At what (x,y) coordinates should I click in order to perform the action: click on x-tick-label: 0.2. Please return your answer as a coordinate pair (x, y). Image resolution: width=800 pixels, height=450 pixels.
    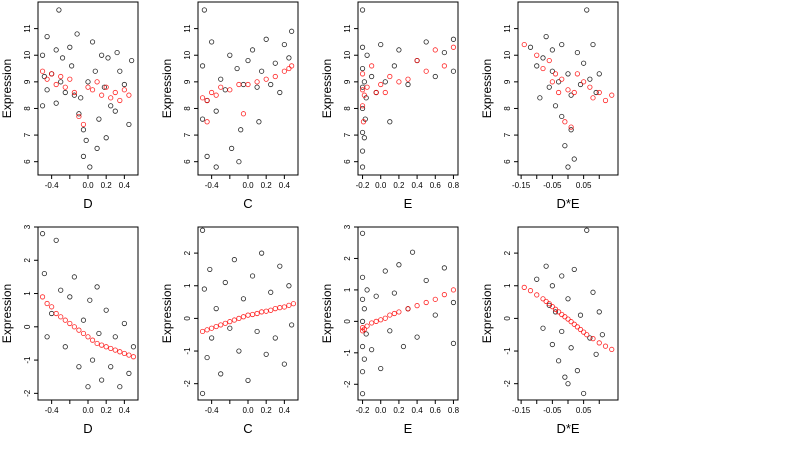
    Looking at the image, I should click on (267, 410).